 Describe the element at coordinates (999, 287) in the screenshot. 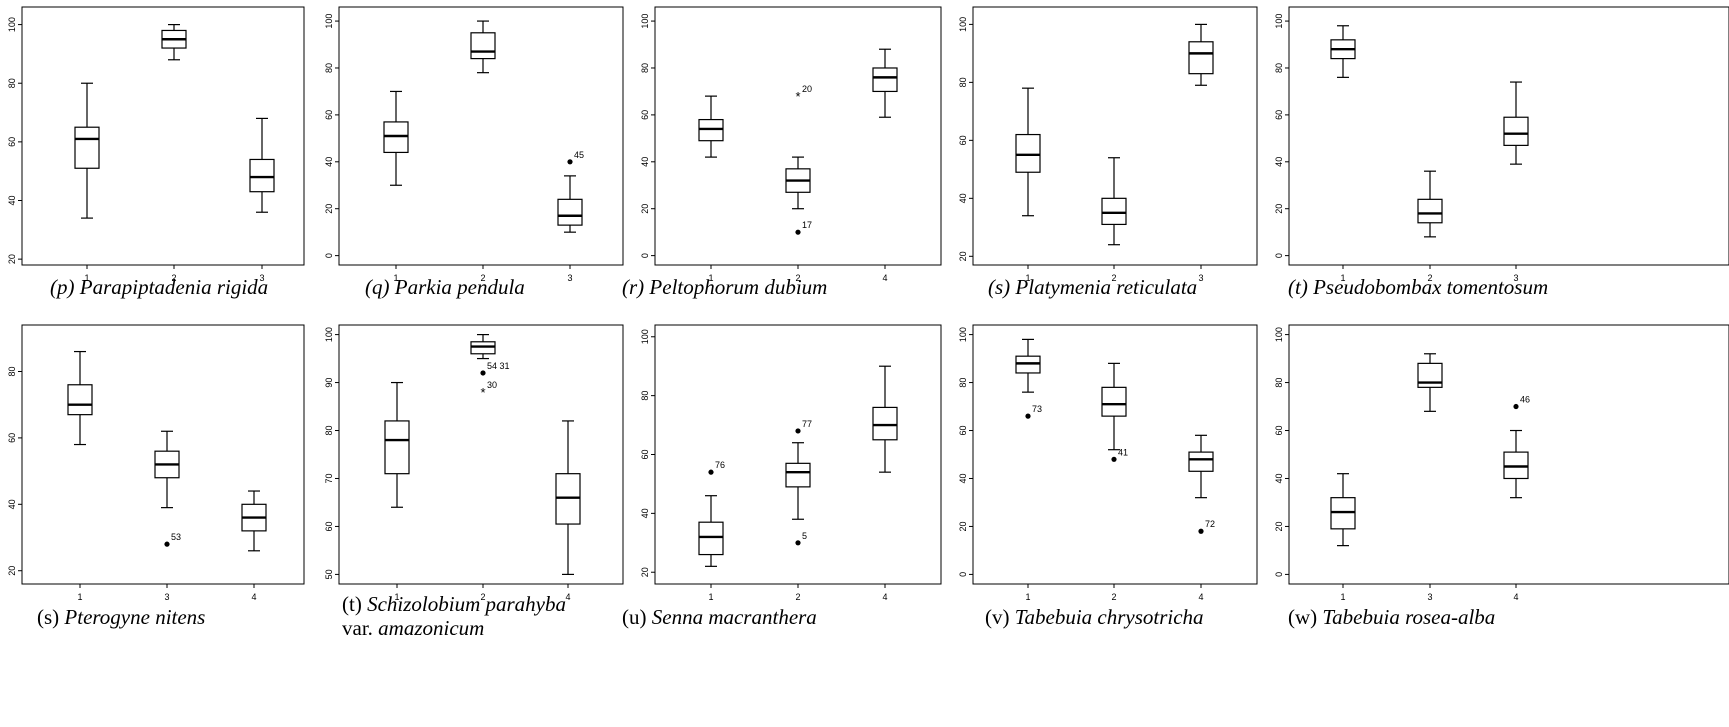

I see `caption-letter: (s)` at that location.